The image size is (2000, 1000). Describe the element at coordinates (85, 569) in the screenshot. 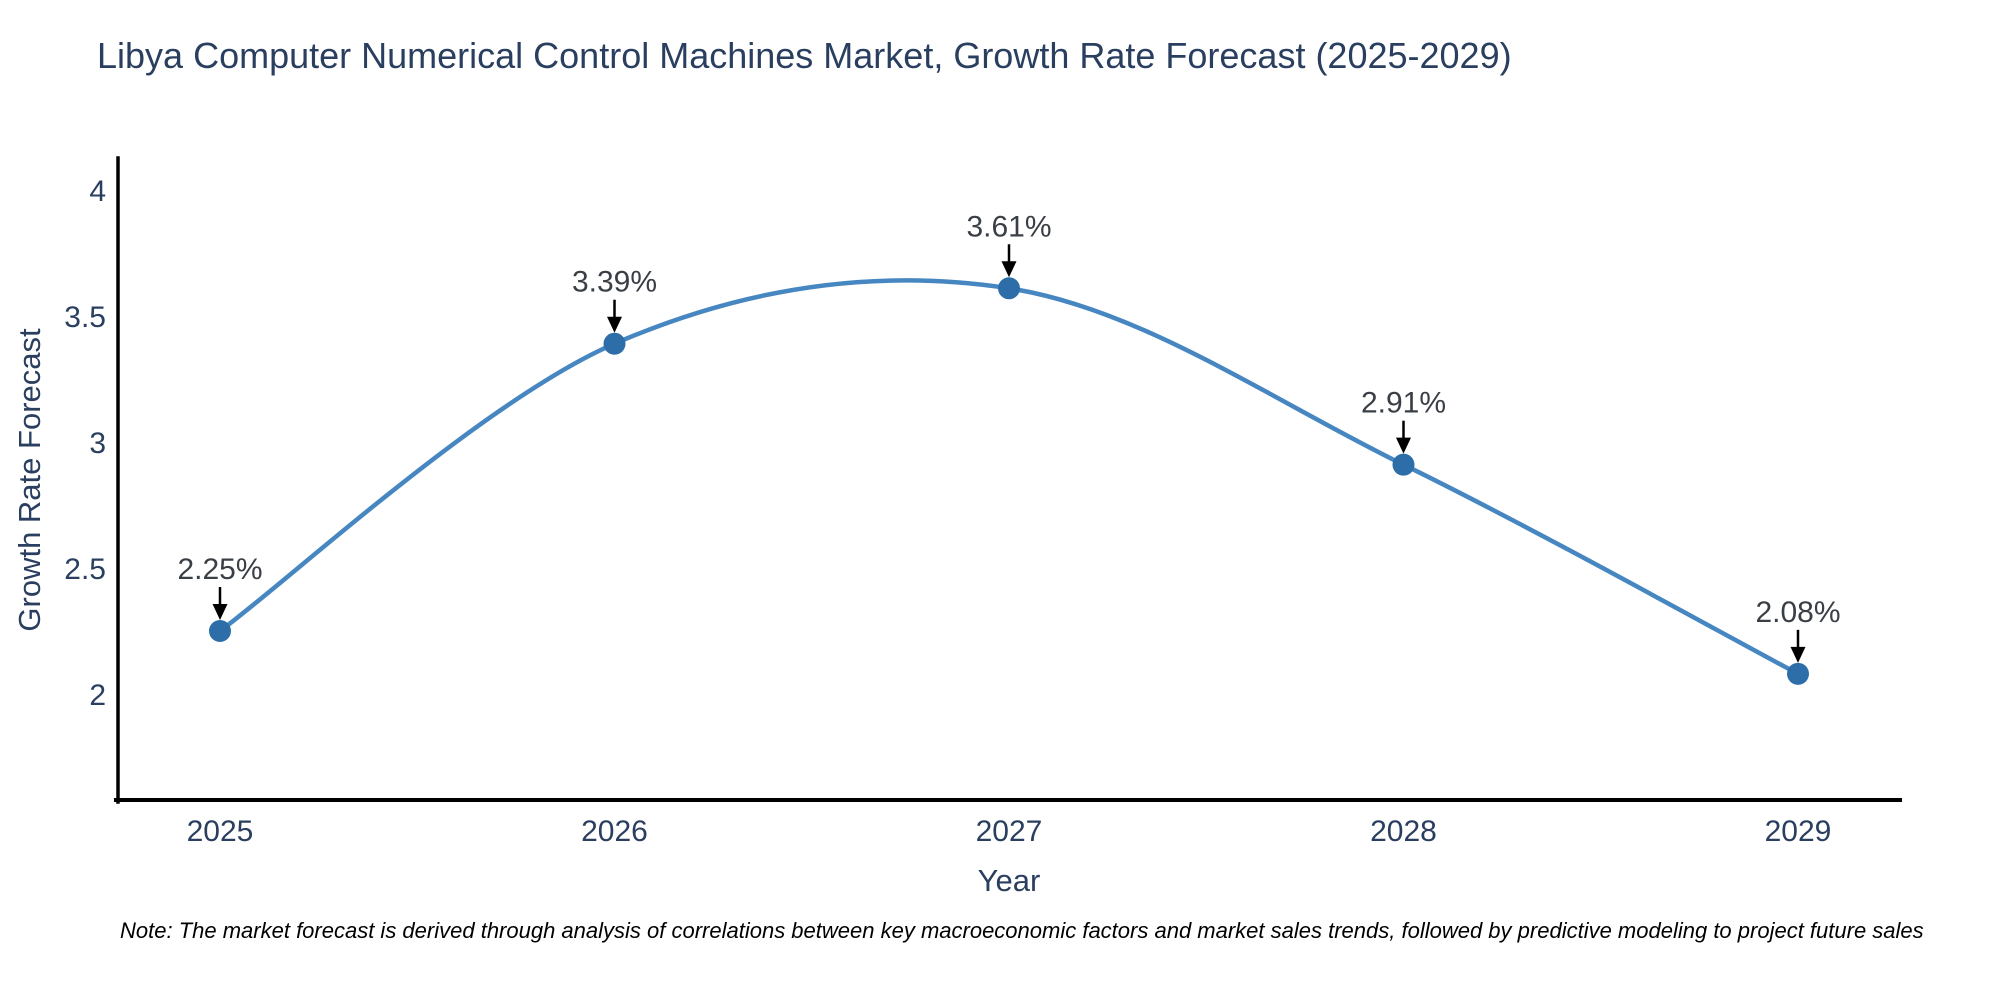

I see `y-tick-label: 2.5` at that location.